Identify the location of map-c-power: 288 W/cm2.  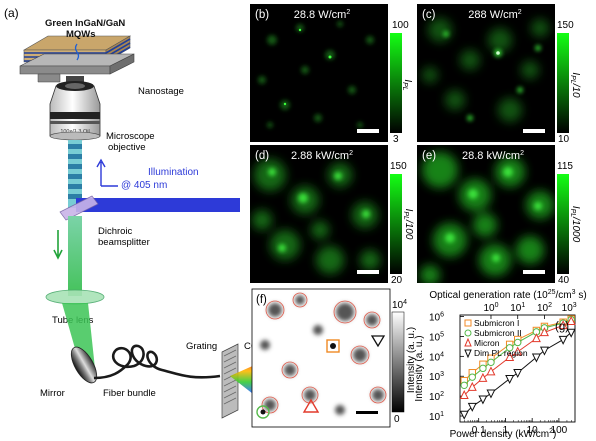
(495, 15).